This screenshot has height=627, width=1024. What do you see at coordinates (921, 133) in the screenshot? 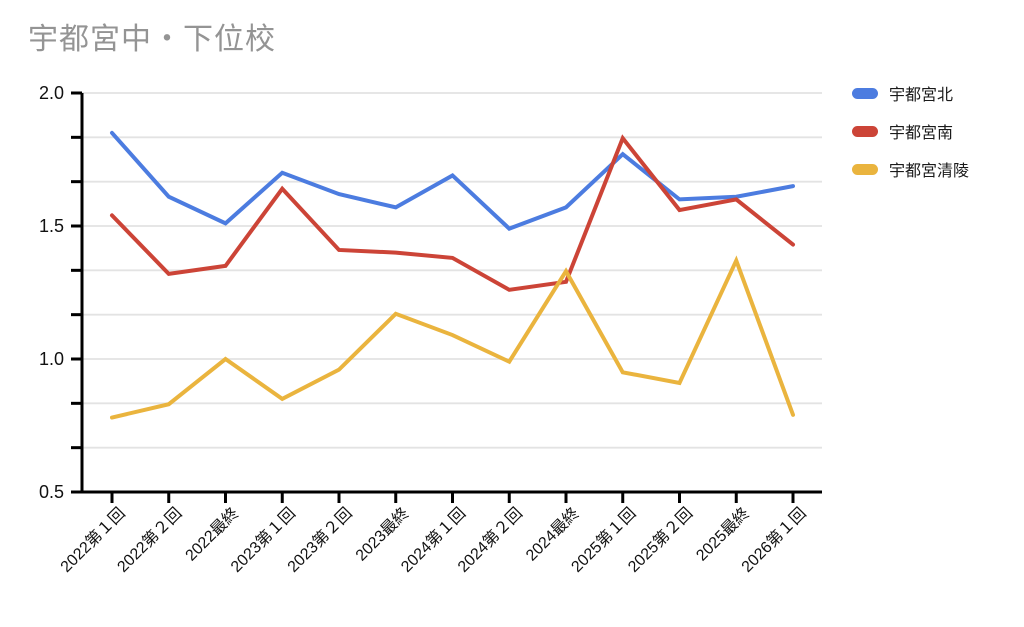
I see `legend-label: 宇都宮南` at bounding box center [921, 133].